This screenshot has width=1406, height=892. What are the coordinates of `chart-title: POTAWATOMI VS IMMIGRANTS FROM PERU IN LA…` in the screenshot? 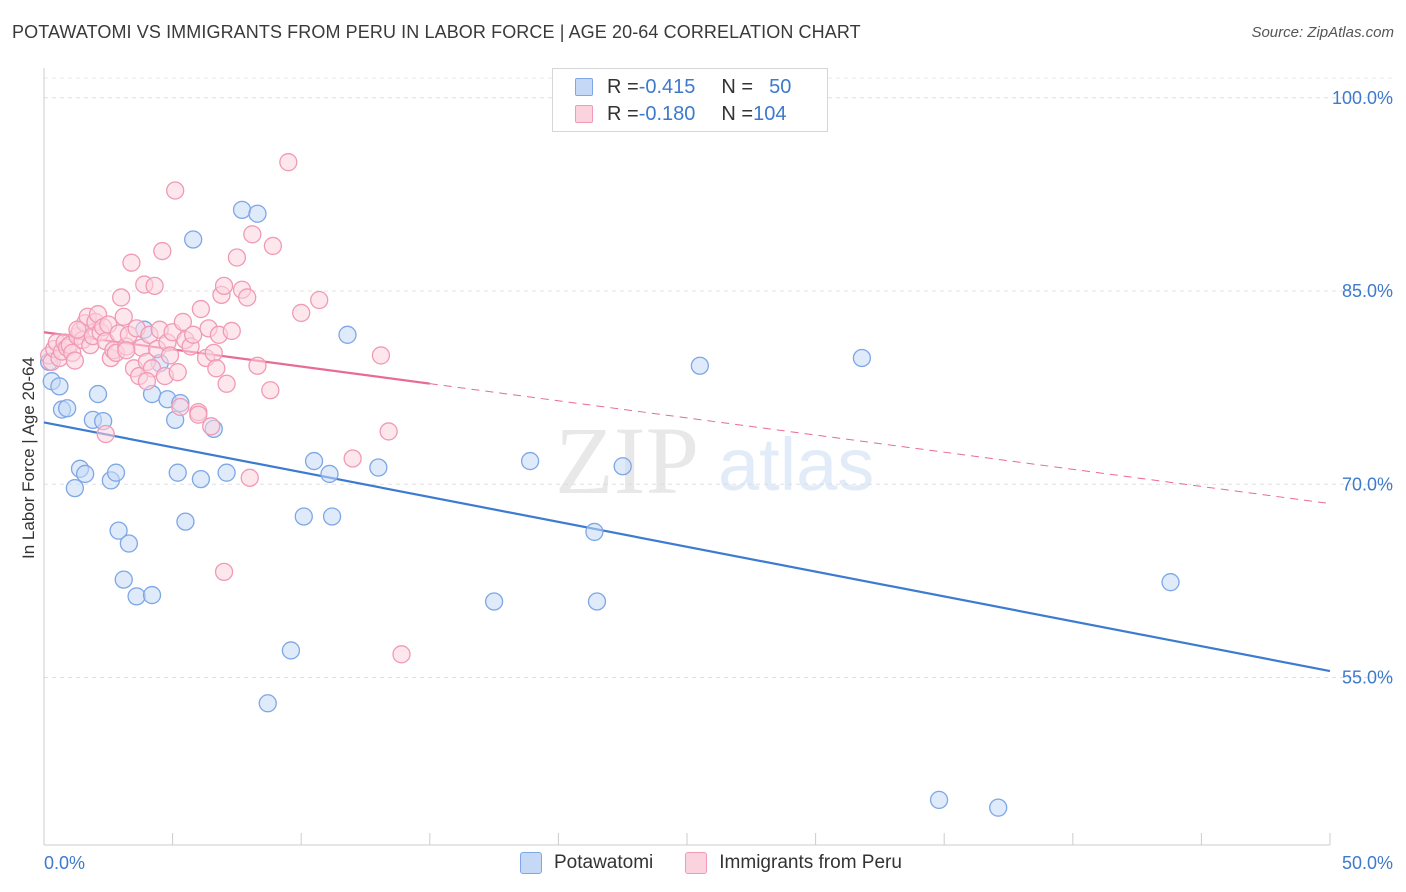 It's located at (436, 32).